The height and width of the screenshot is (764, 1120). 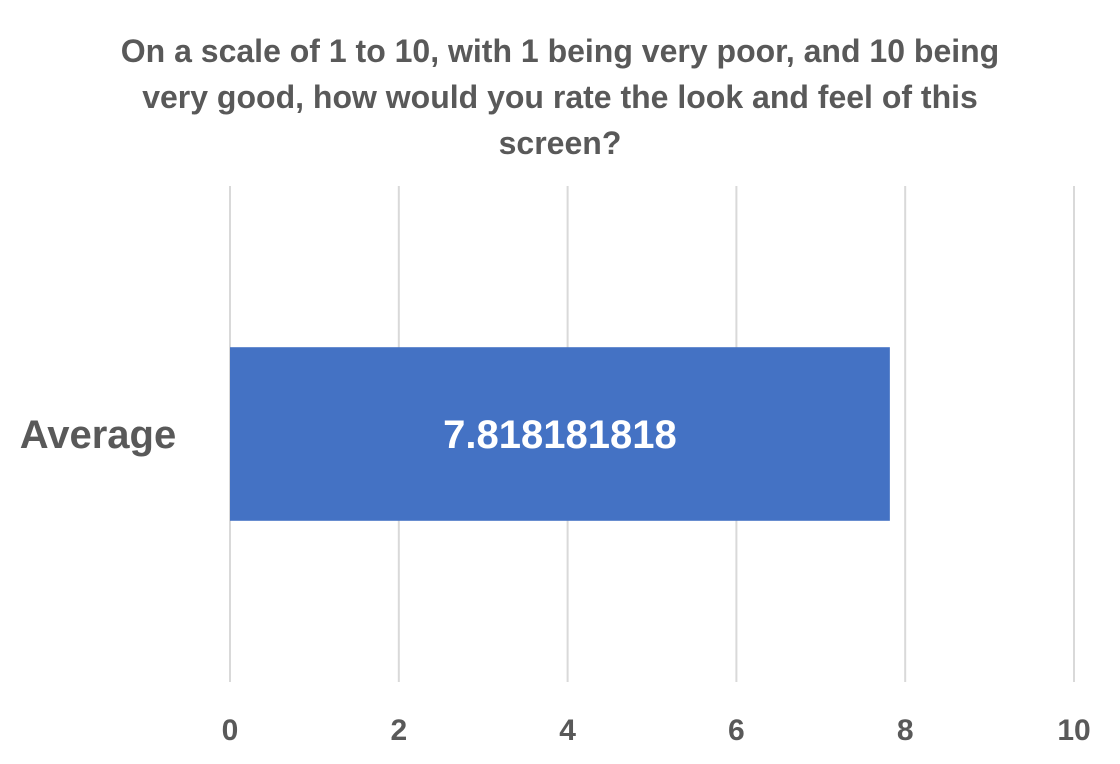 I want to click on x-tick-label: 10, so click(x=1073, y=730).